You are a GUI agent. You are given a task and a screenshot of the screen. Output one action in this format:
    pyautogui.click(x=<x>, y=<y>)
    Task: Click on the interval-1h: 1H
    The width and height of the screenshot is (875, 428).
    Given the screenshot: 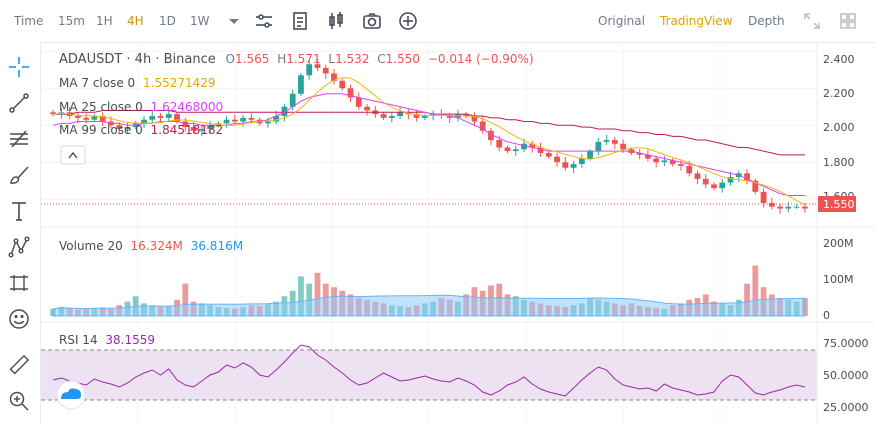 What is the action you would take?
    pyautogui.click(x=104, y=21)
    